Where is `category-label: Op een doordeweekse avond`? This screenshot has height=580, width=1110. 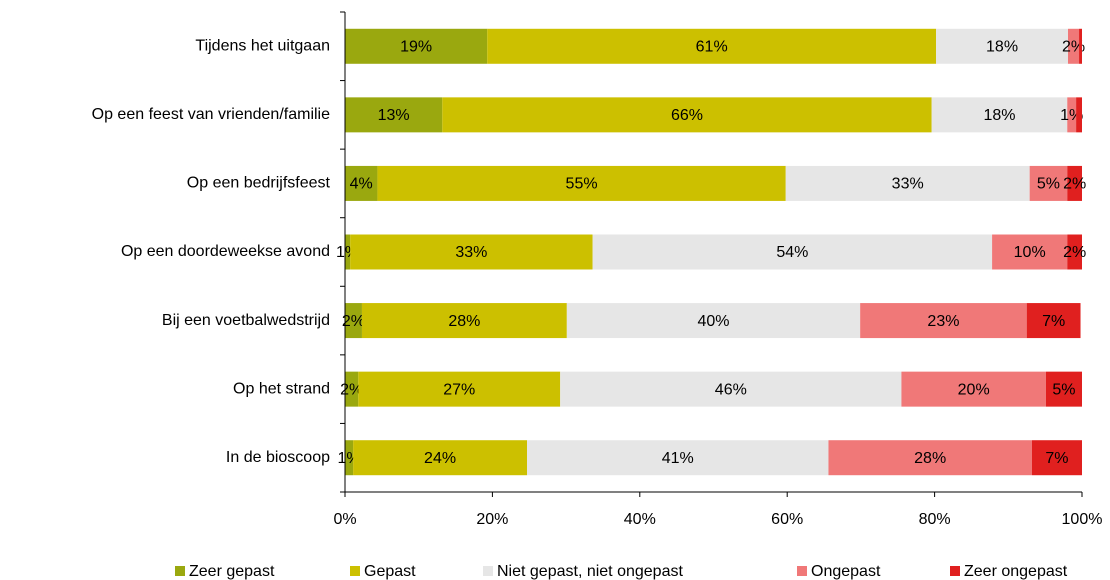
category-label: Op een doordeweekse avond is located at coordinates (225, 251).